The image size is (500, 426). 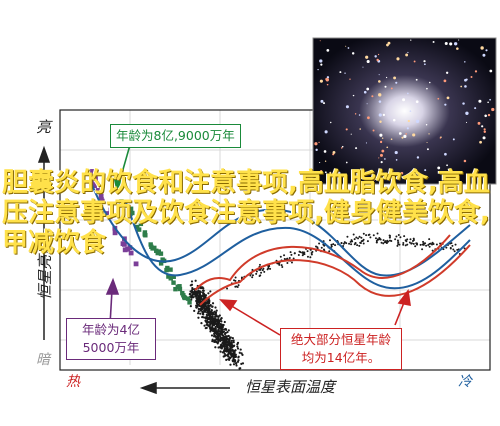 What do you see at coordinates (315, 312) in the screenshot?
I see `annotation-arrow-red` at bounding box center [315, 312].